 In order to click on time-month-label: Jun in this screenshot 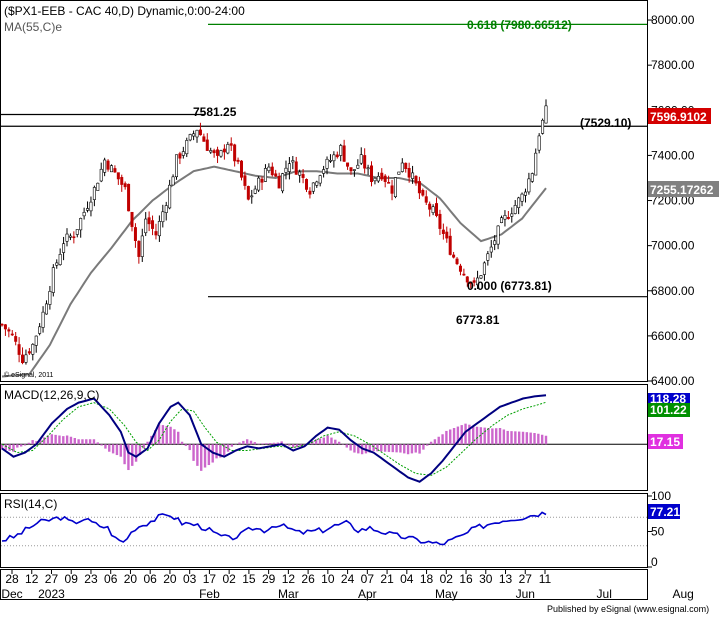, I will do `click(525, 594)`.